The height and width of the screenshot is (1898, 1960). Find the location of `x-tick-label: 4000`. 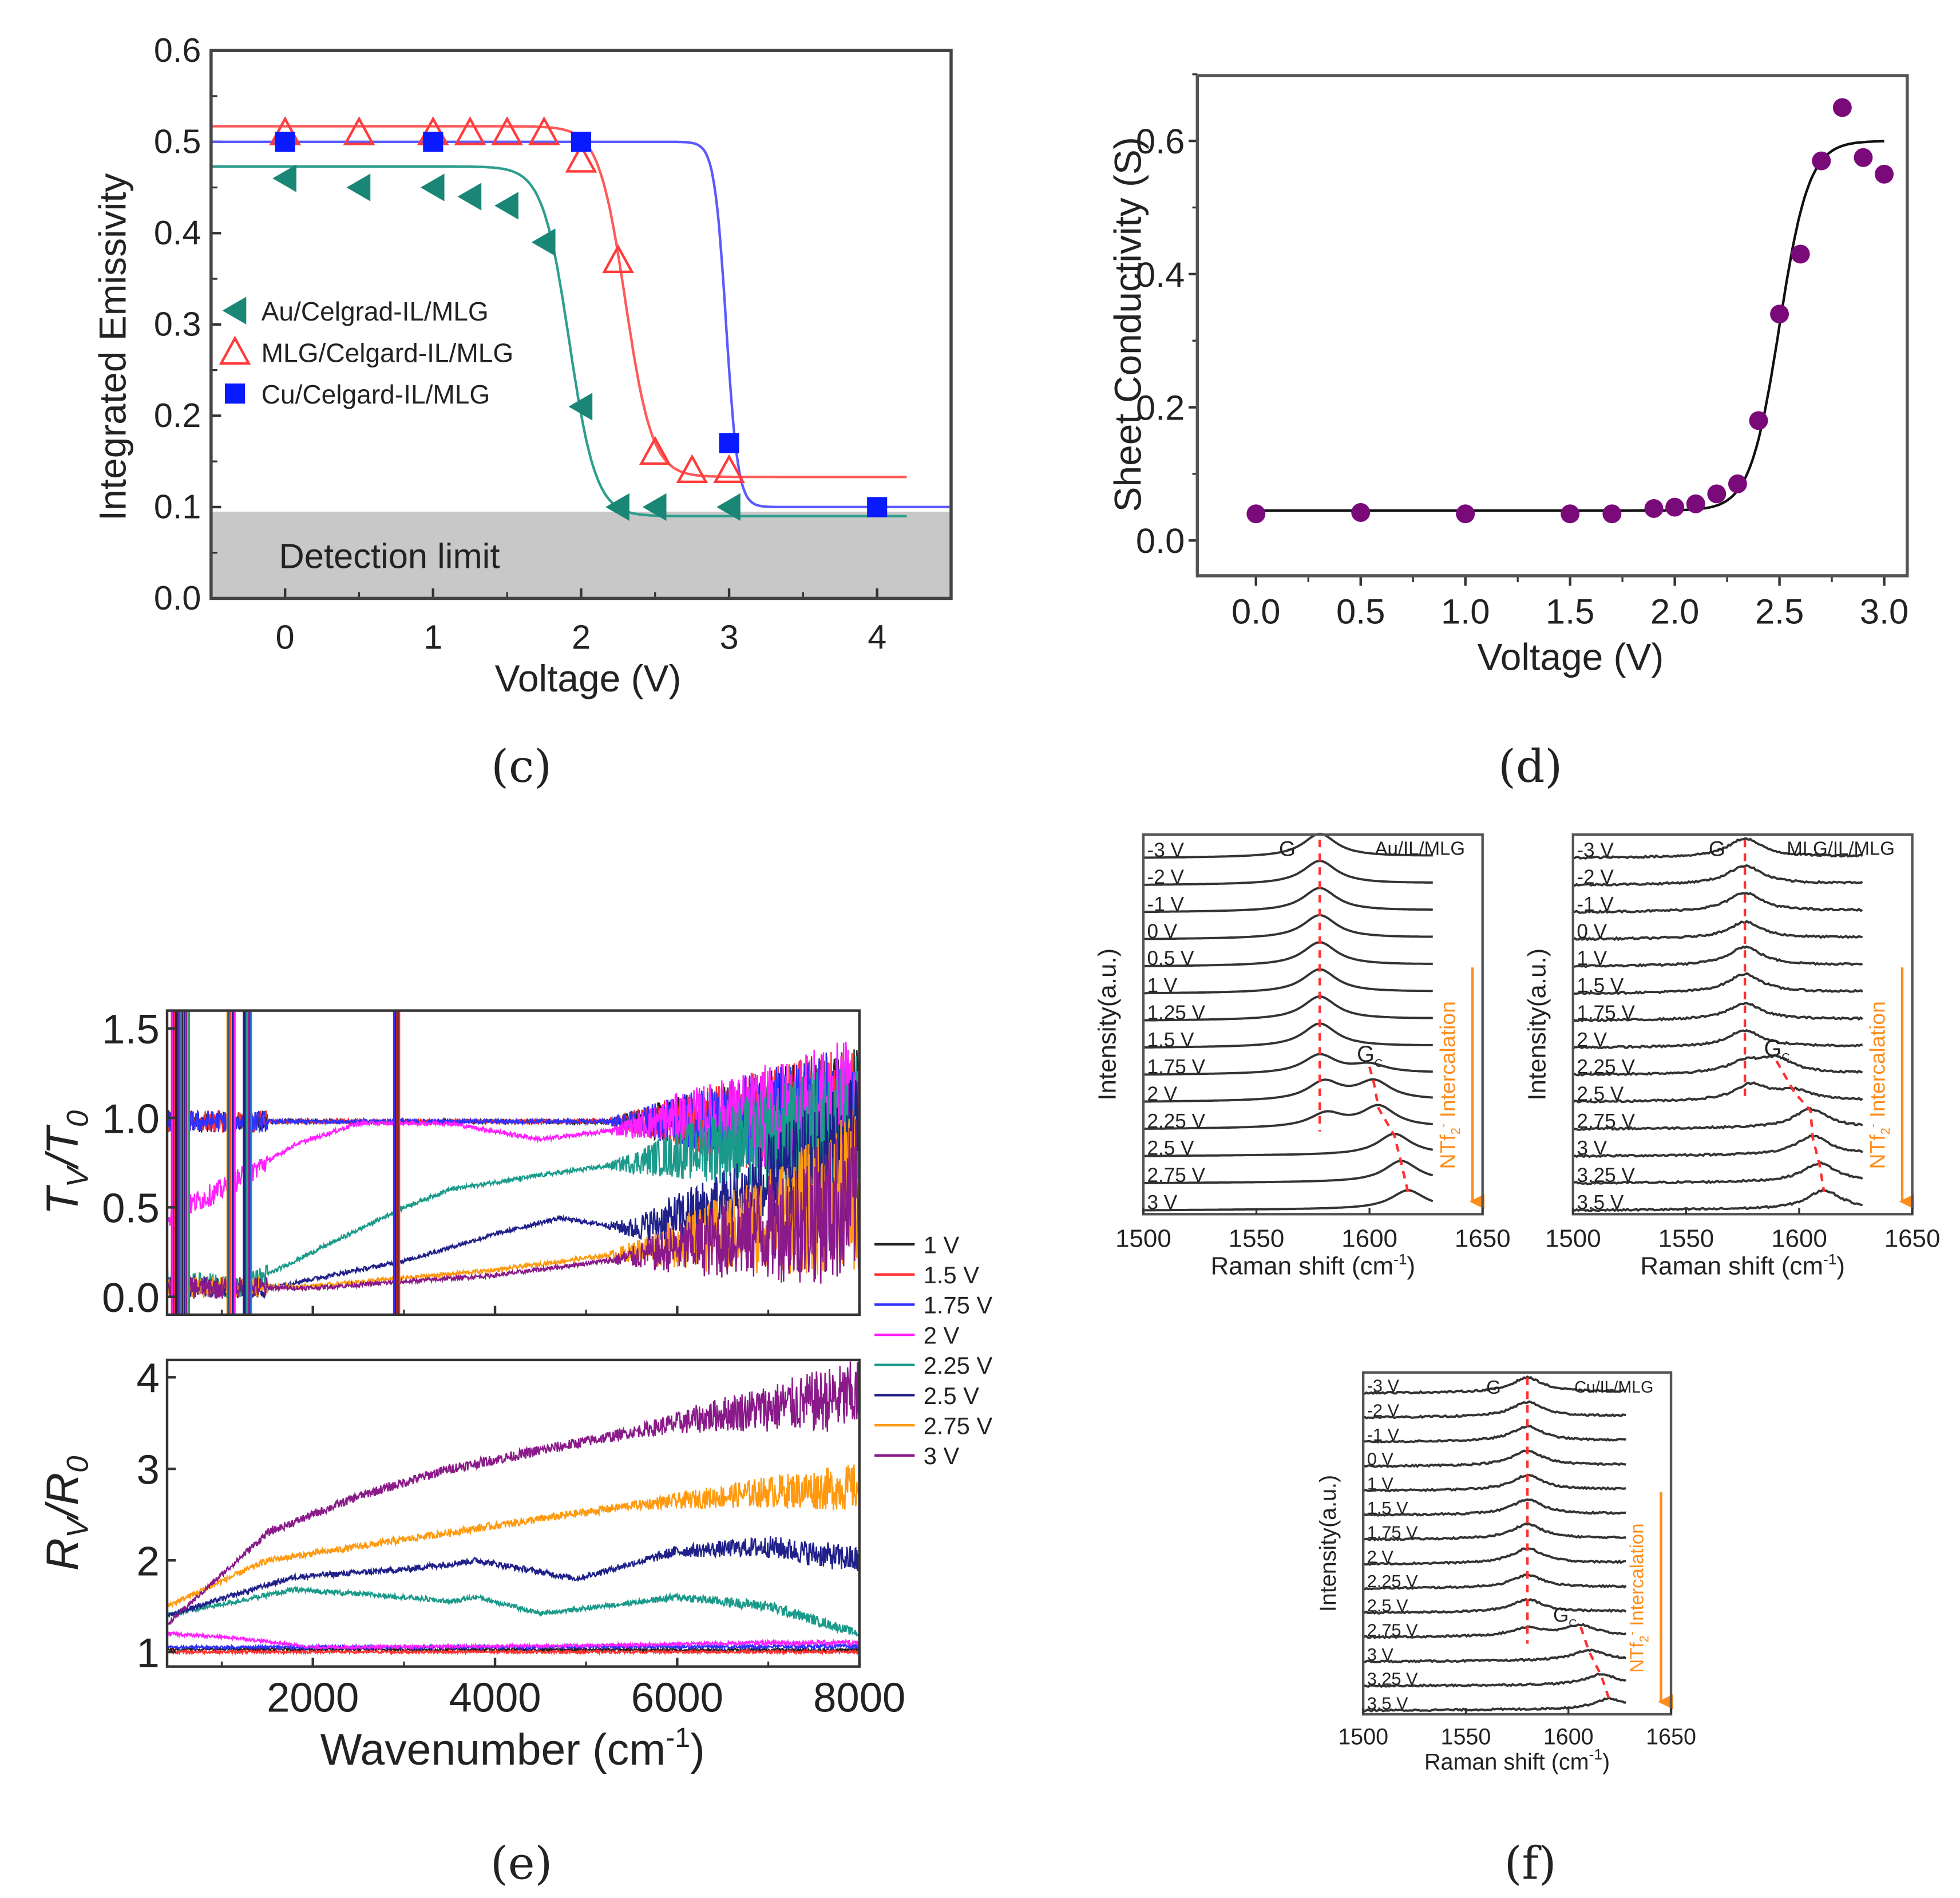

x-tick-label: 4000 is located at coordinates (495, 1698).